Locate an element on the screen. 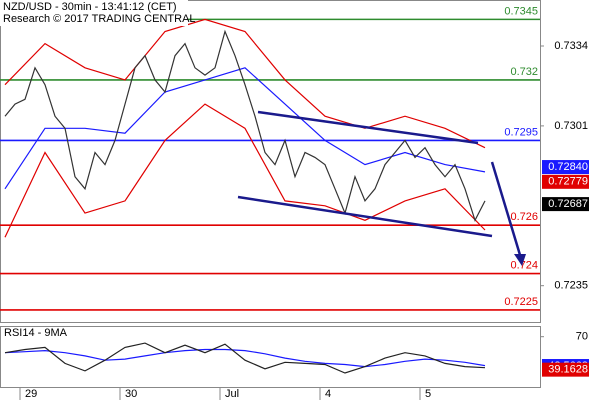 This screenshot has height=400, width=590. x-tick-label: 4 is located at coordinates (328, 394).